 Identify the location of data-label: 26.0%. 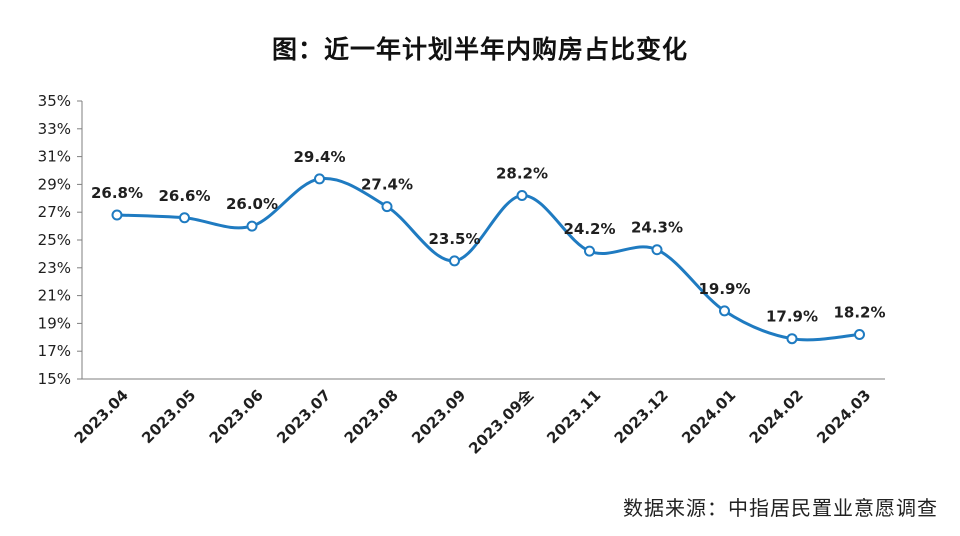
(252, 204).